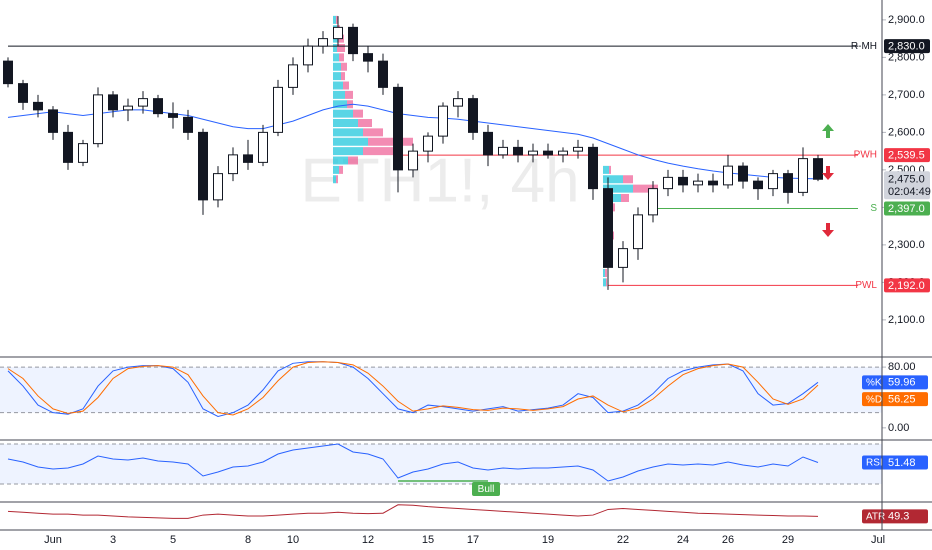  Describe the element at coordinates (874, 463) in the screenshot. I see `indicator-name: RSI` at that location.